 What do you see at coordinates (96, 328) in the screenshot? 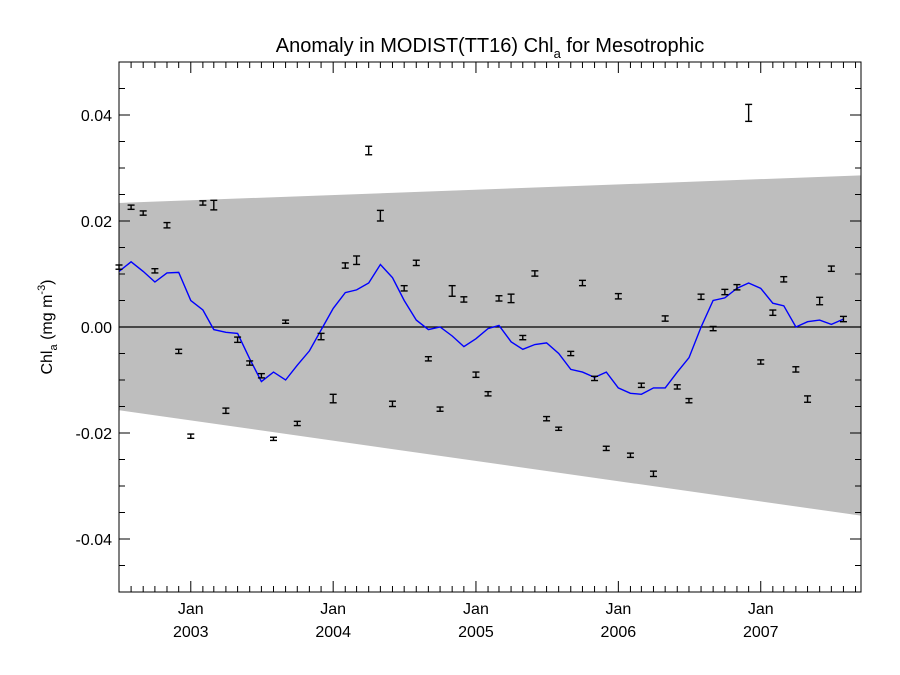
I see `y-tick-label: 0.00` at bounding box center [96, 328].